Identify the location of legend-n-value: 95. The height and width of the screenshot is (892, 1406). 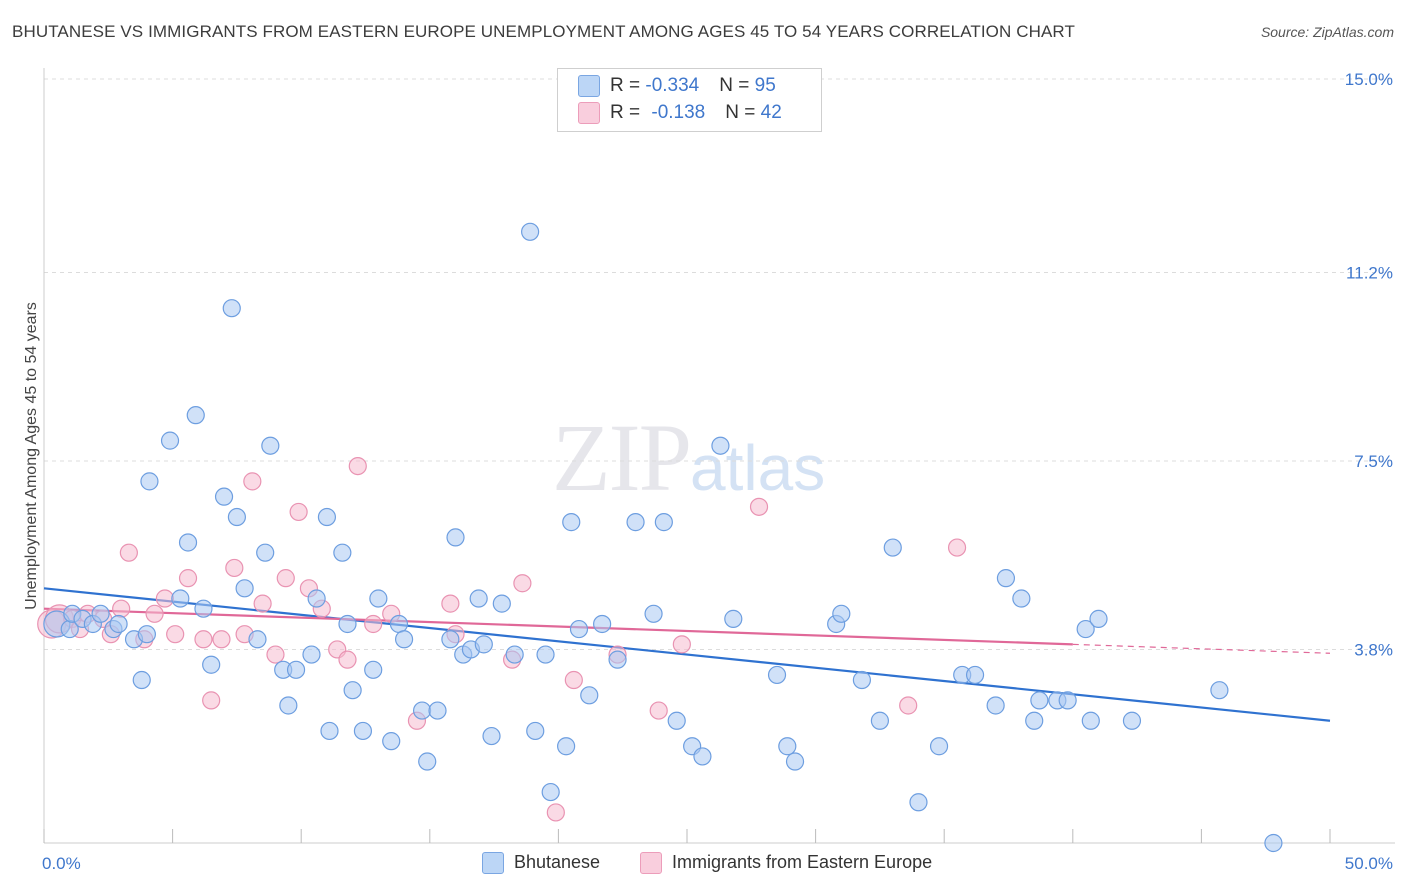
(765, 86).